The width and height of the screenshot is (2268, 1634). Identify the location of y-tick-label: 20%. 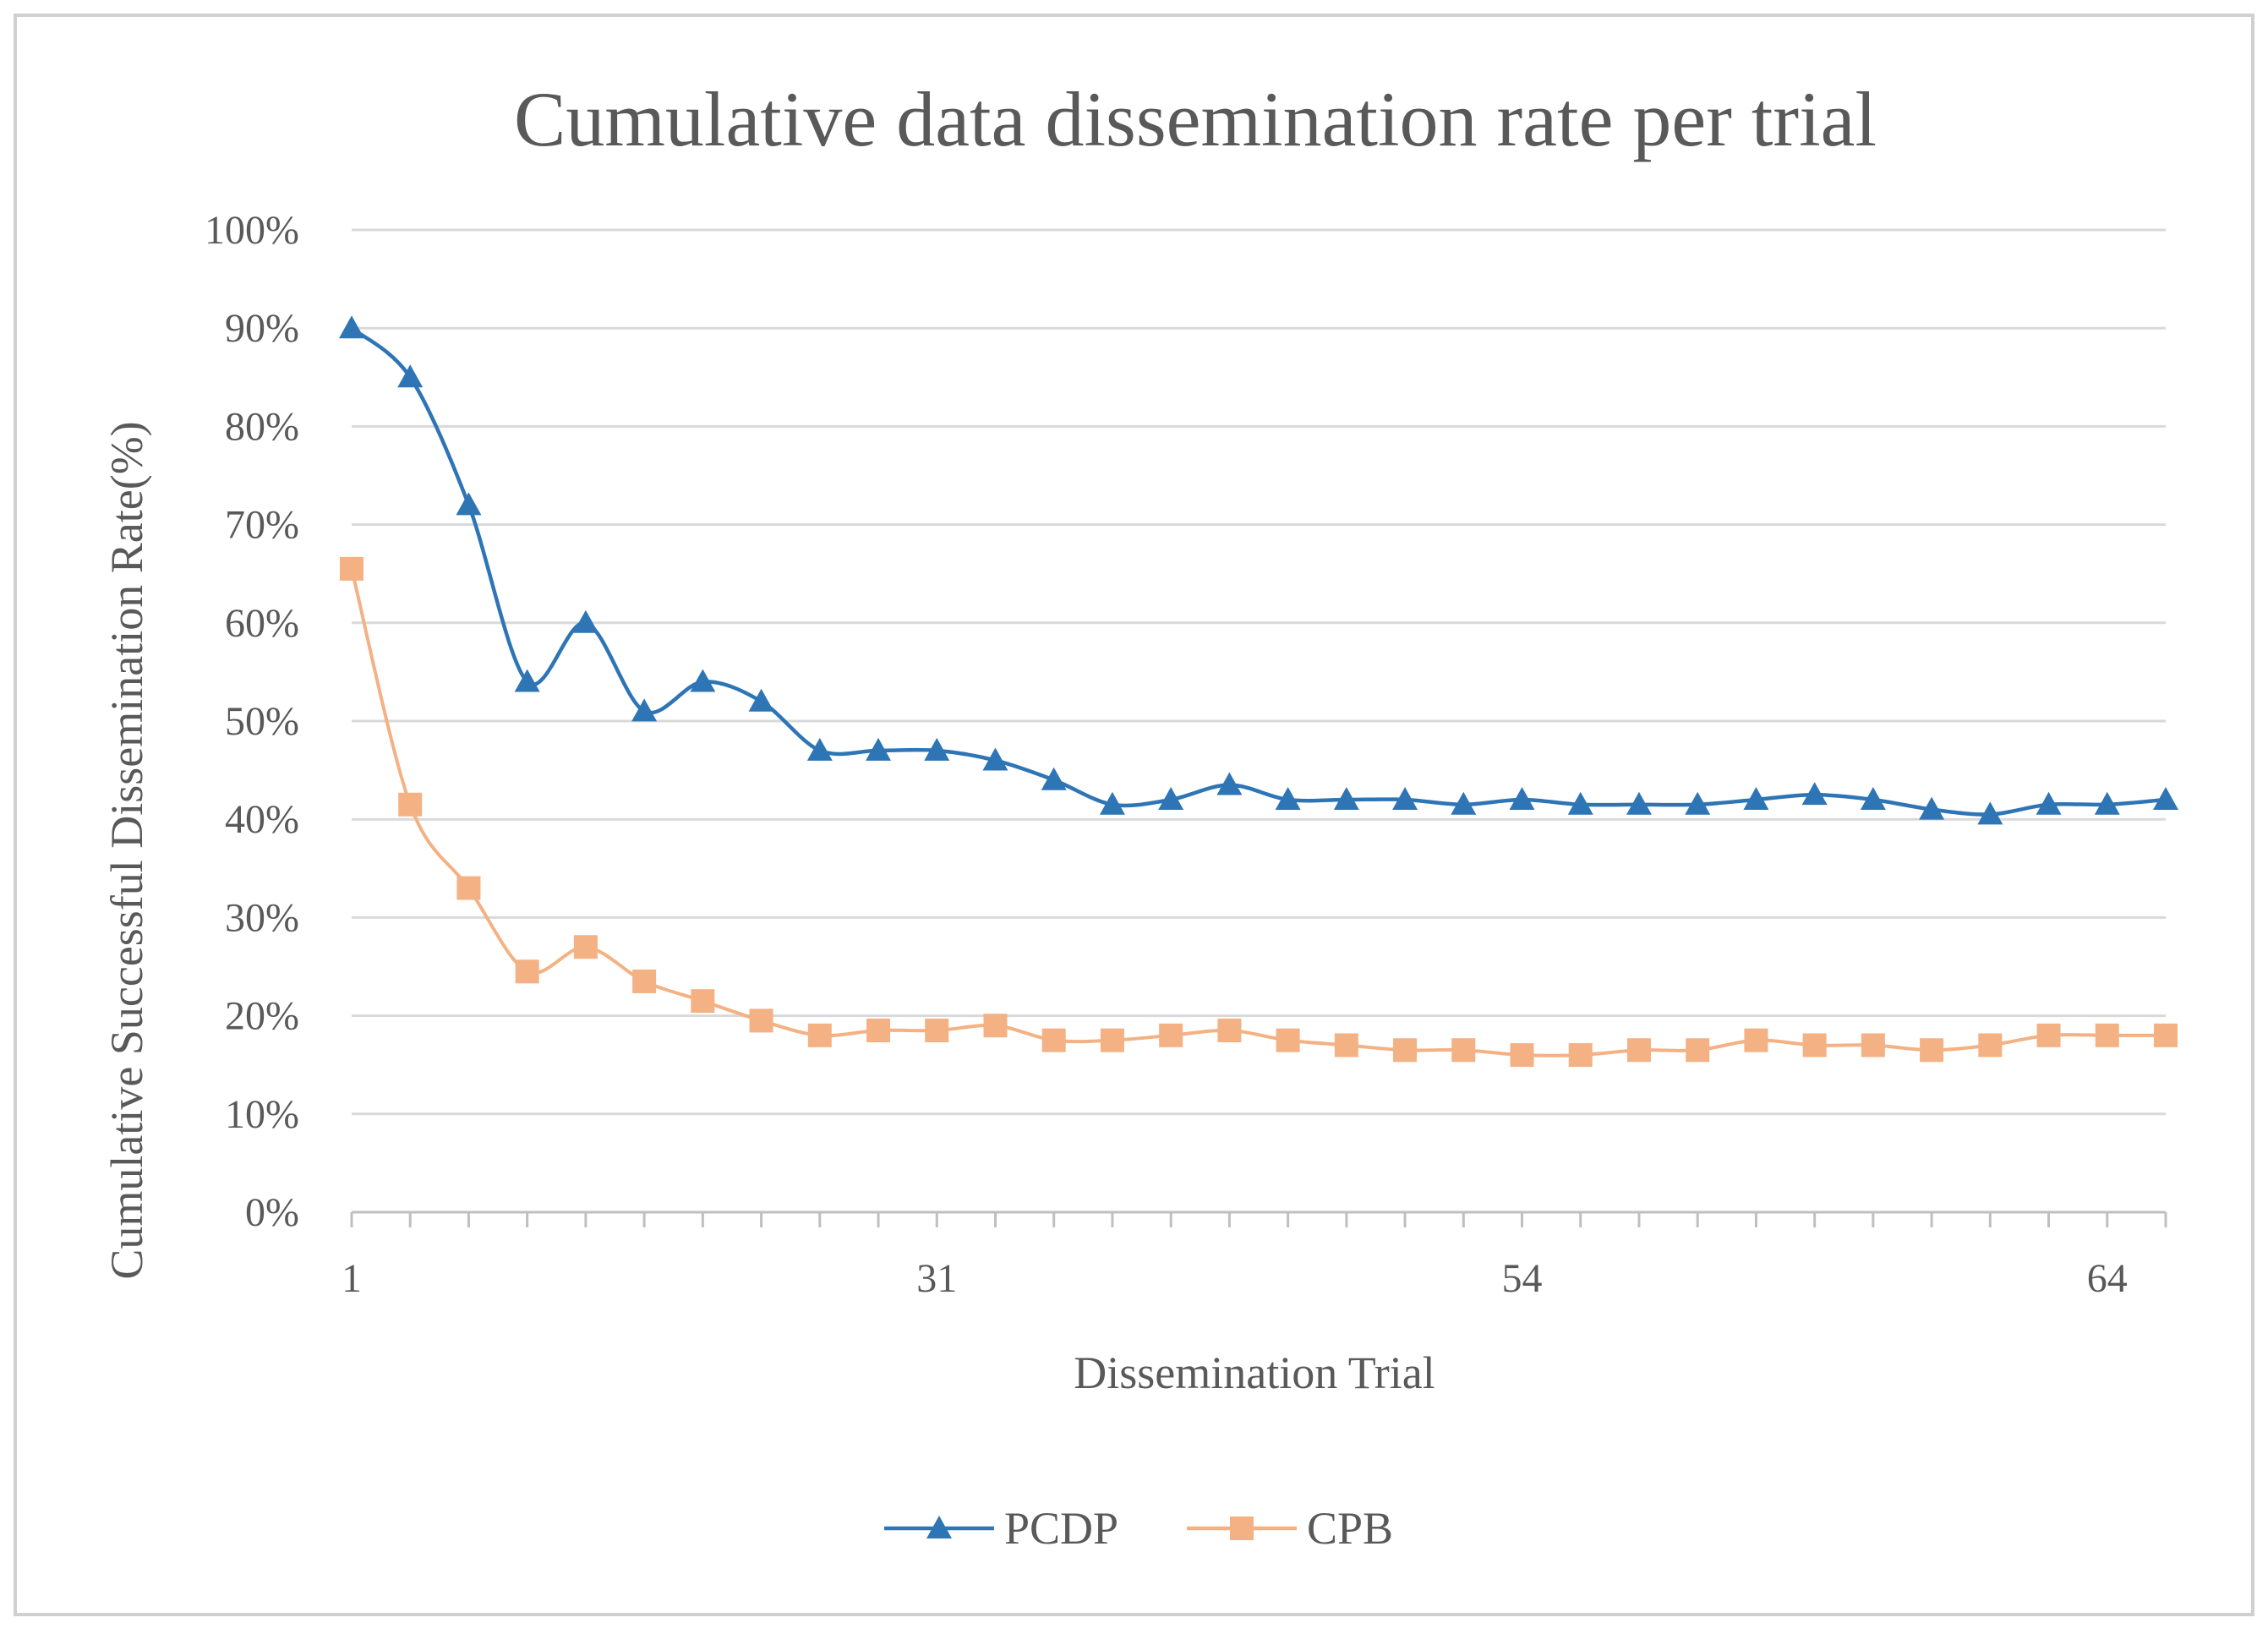
(262, 1017).